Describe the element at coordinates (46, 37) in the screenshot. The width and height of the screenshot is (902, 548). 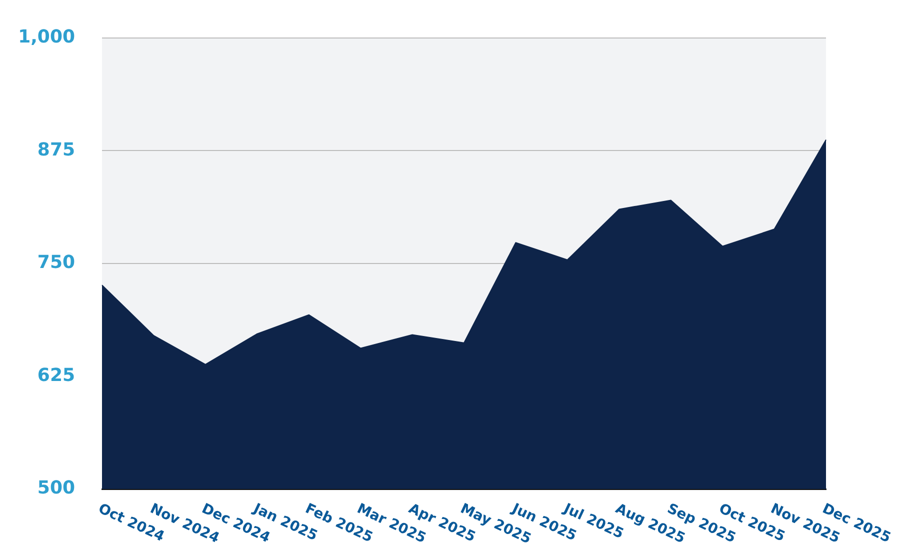
I see `y-tick-label: 1,000` at that location.